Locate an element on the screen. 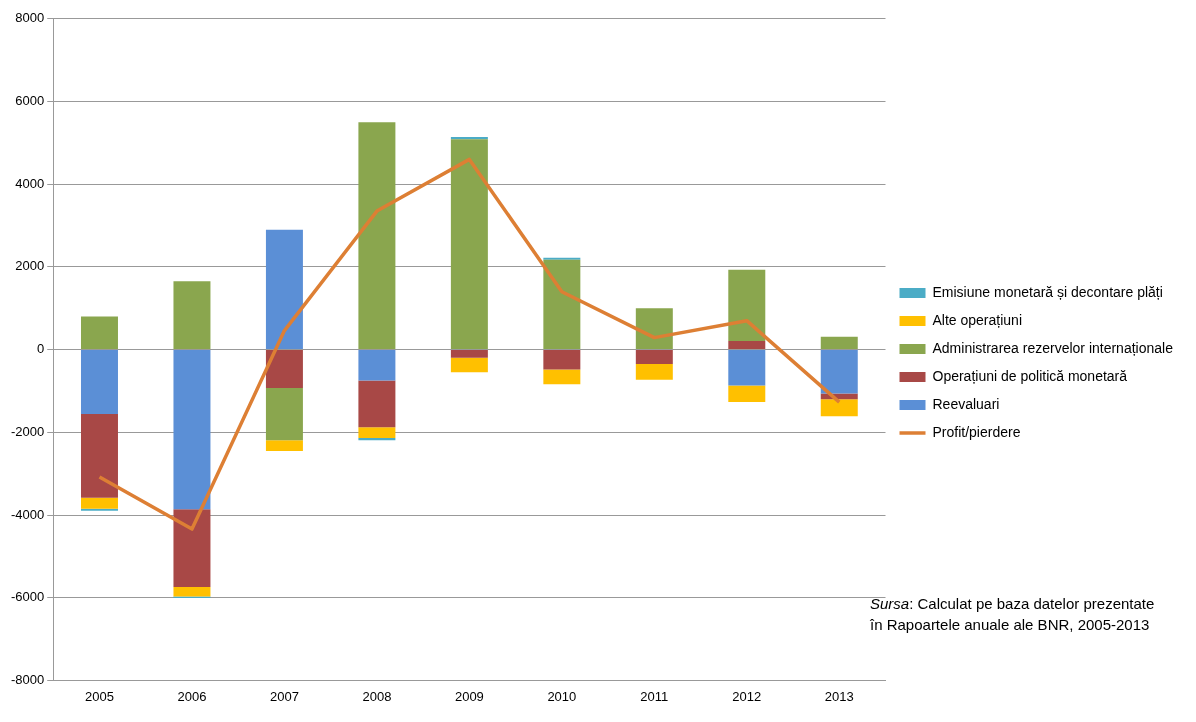 The image size is (1196, 722). y-tick-label: 6000 is located at coordinates (30, 101).